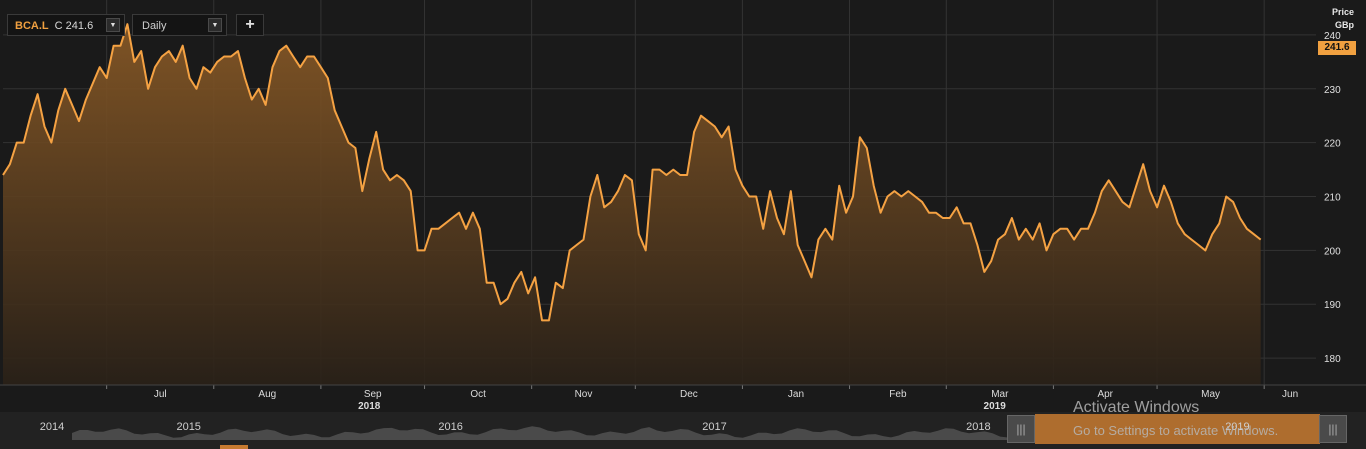  Describe the element at coordinates (689, 394) in the screenshot. I see `x-tick-label: Dec` at that location.